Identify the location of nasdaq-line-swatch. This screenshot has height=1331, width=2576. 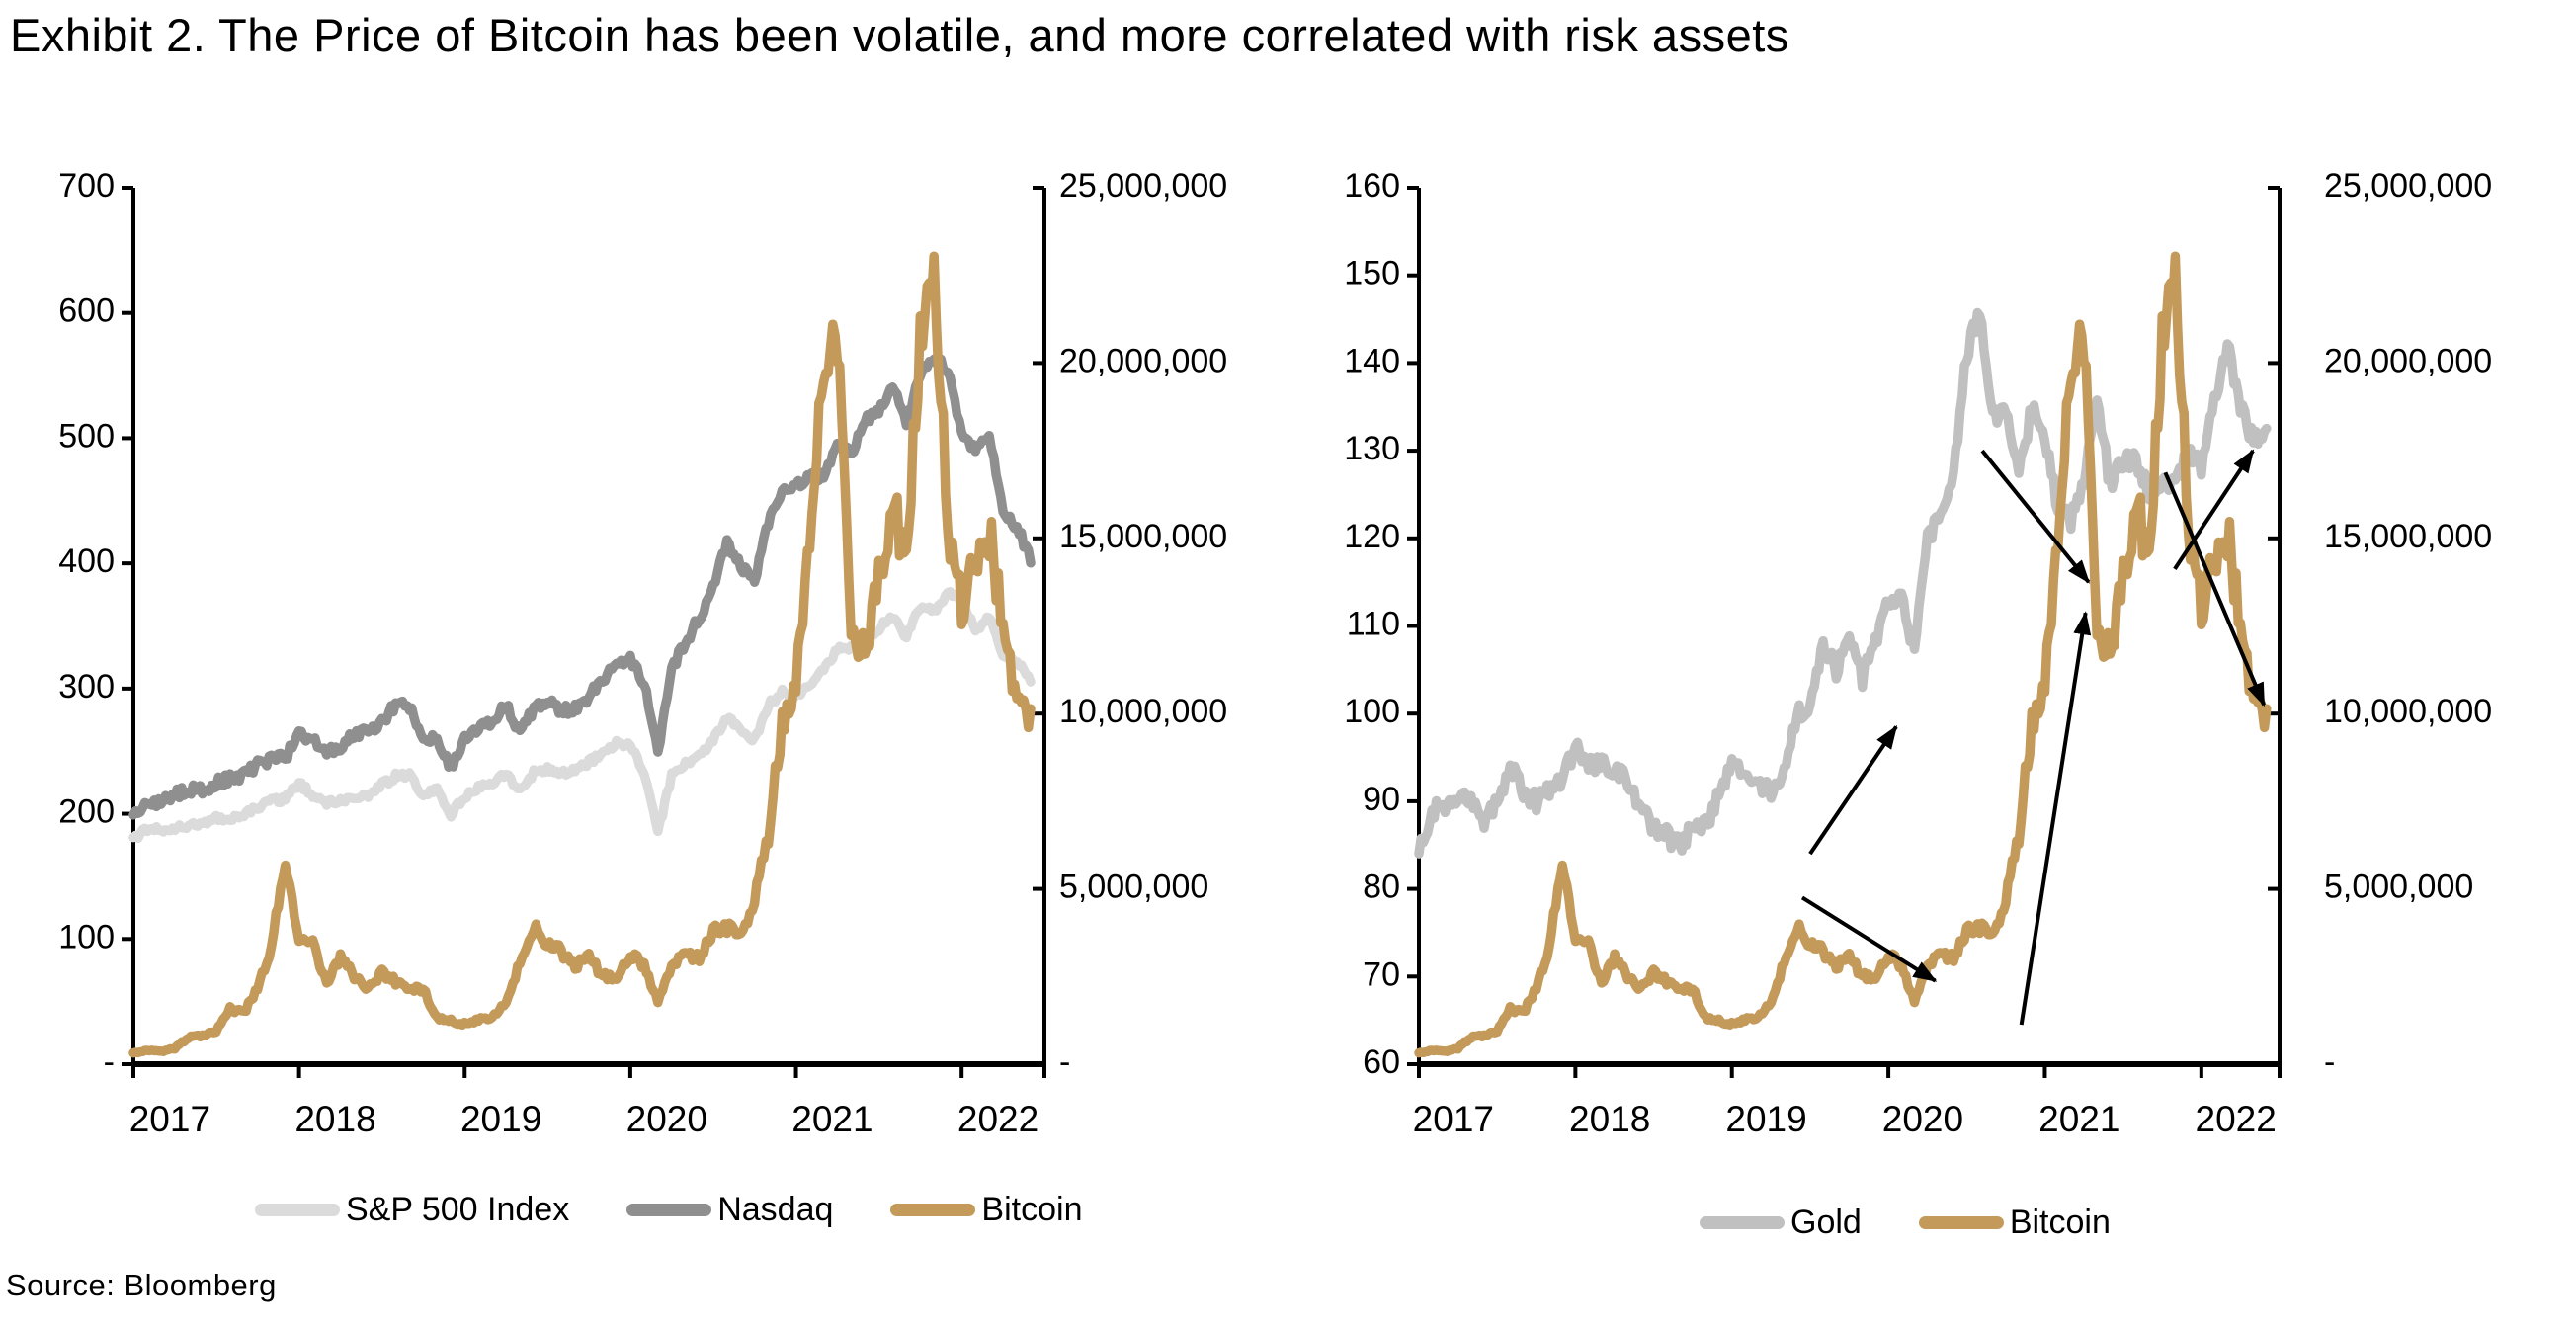
(669, 1210).